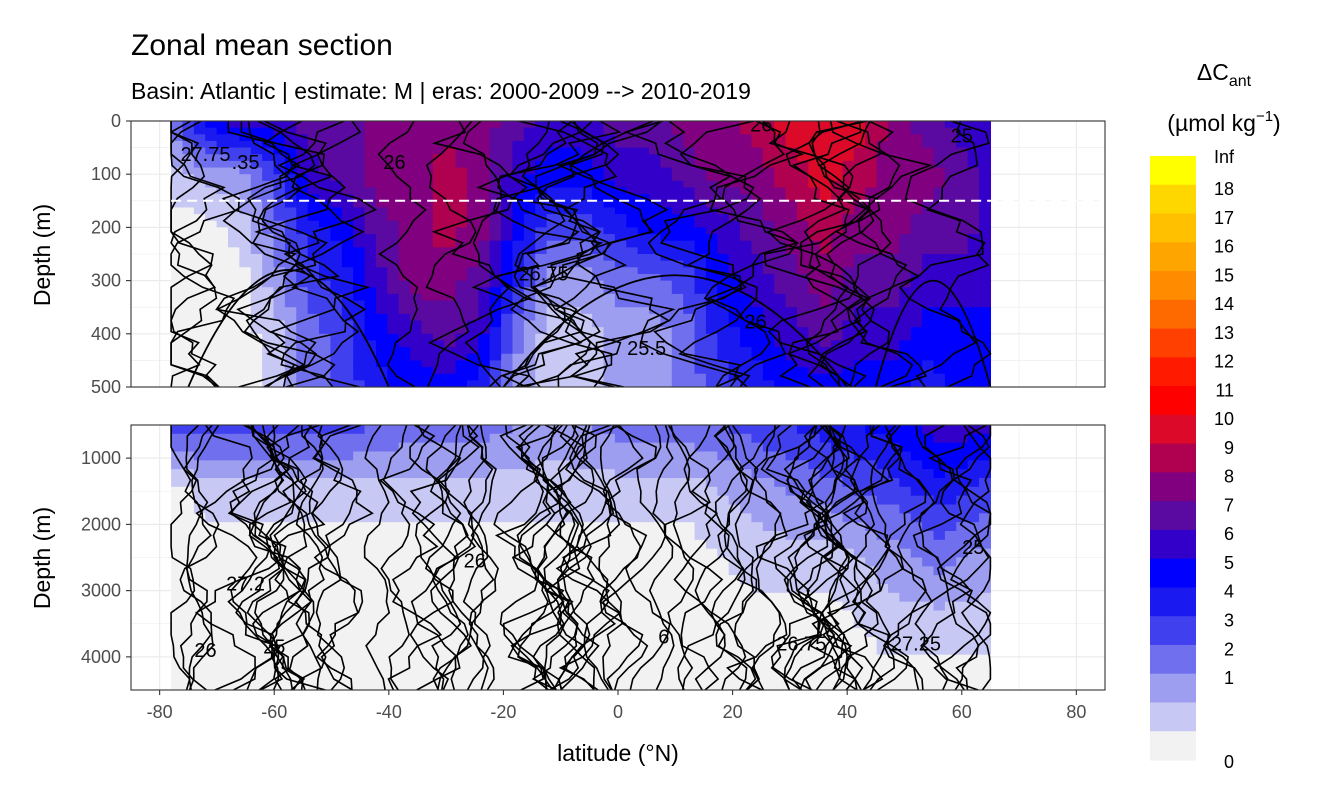  Describe the element at coordinates (591, 254) in the screenshot. I see `contour-line` at that location.